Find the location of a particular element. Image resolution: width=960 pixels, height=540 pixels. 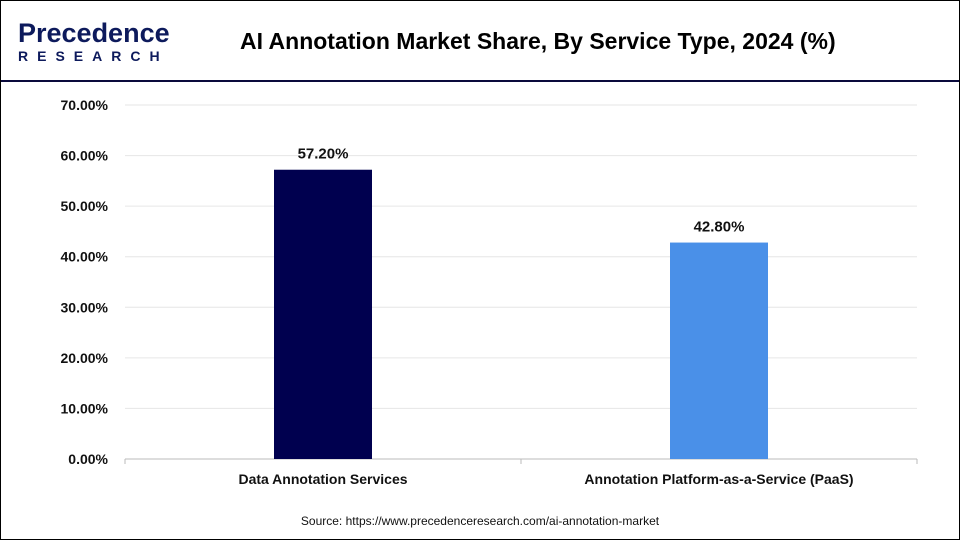

logo-subtext: RESEARCH is located at coordinates (93, 56).